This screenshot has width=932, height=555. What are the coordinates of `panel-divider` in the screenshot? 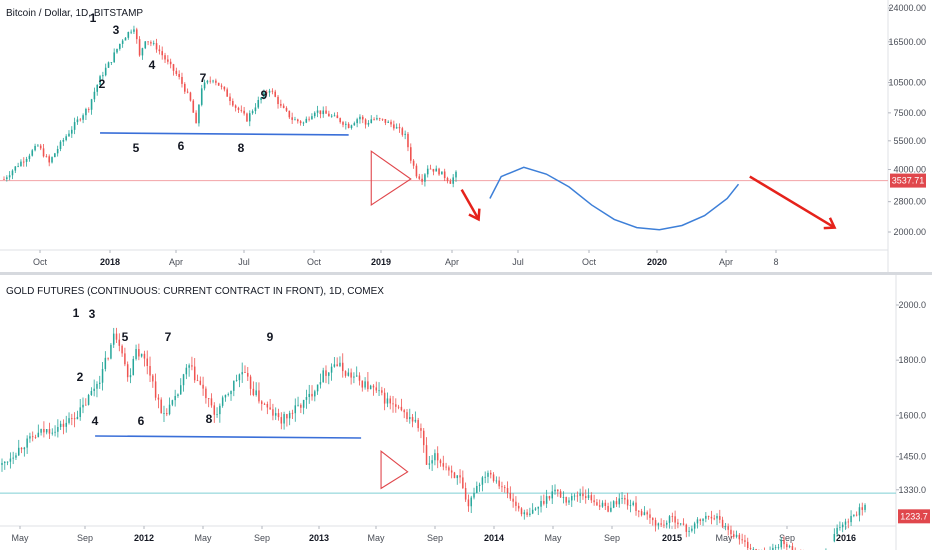 It's located at (466, 273).